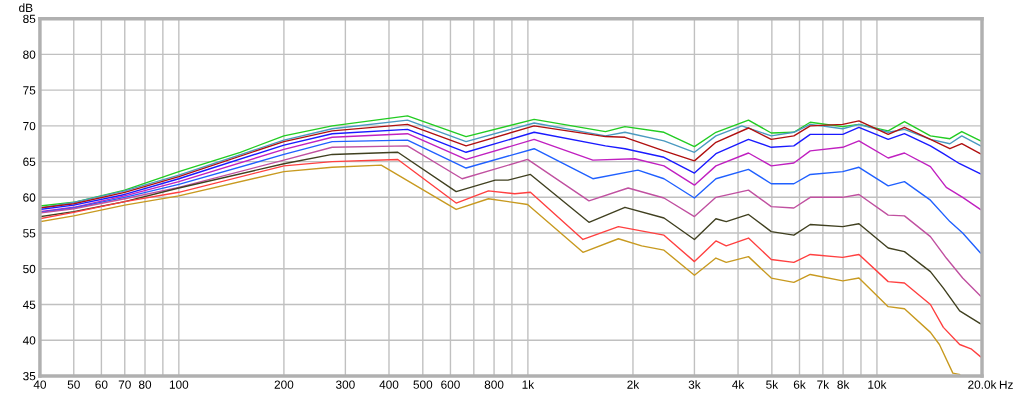 The width and height of the screenshot is (1024, 397). I want to click on x-tick-label: 300, so click(345, 384).